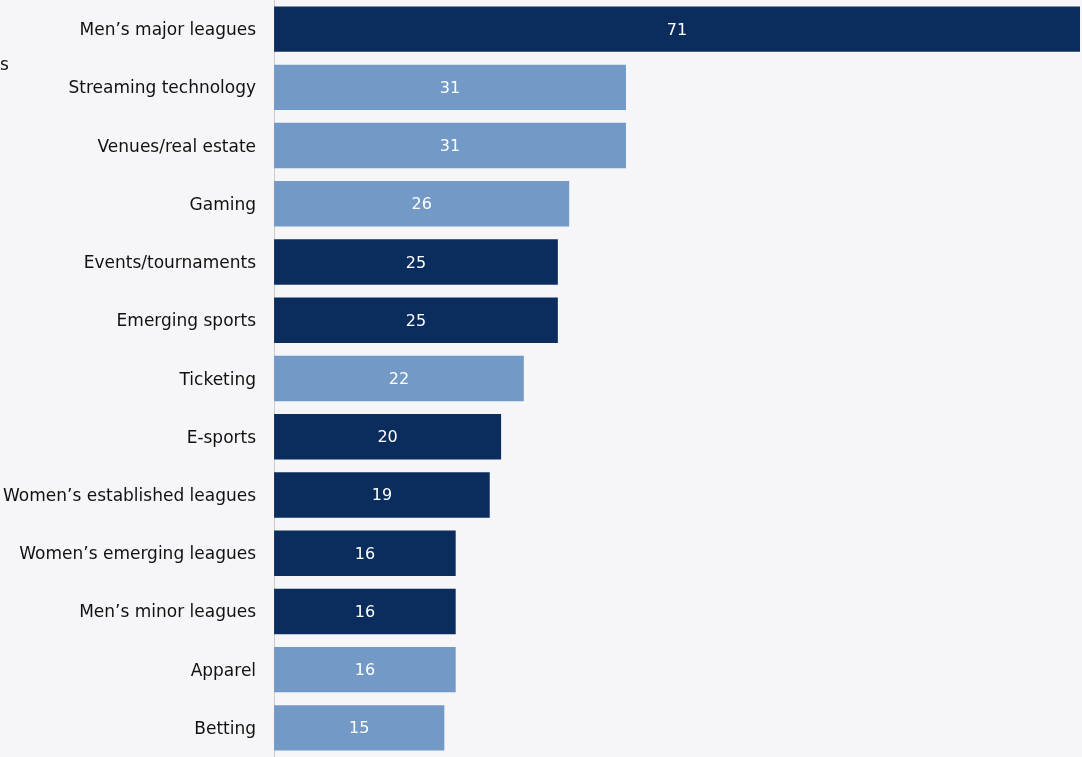 Image resolution: width=1082 pixels, height=757 pixels. Describe the element at coordinates (168, 29) in the screenshot. I see `y-tick-label: Men’s major leagues` at that location.